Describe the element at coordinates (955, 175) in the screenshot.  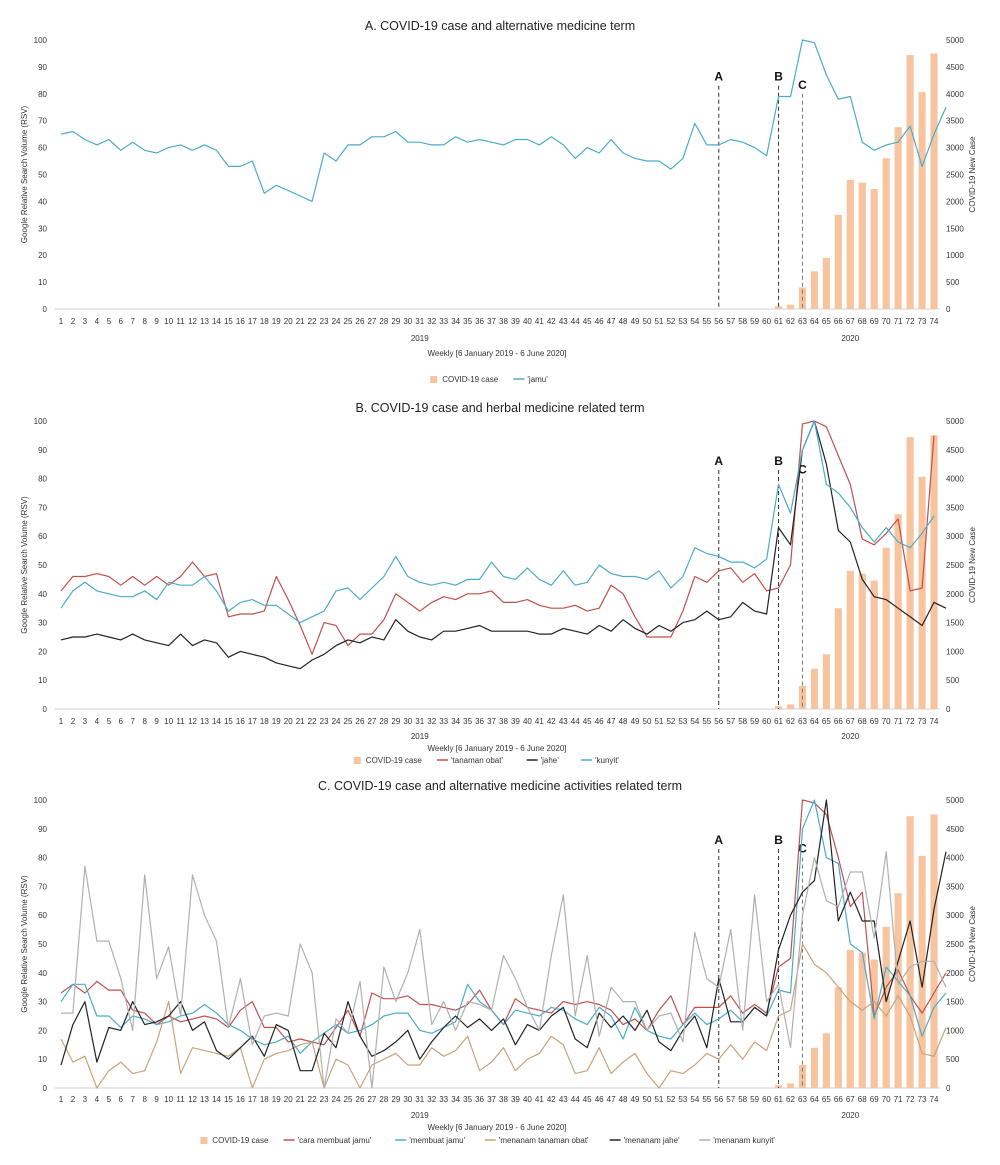
I see `y2-tick-label: 2500` at that location.